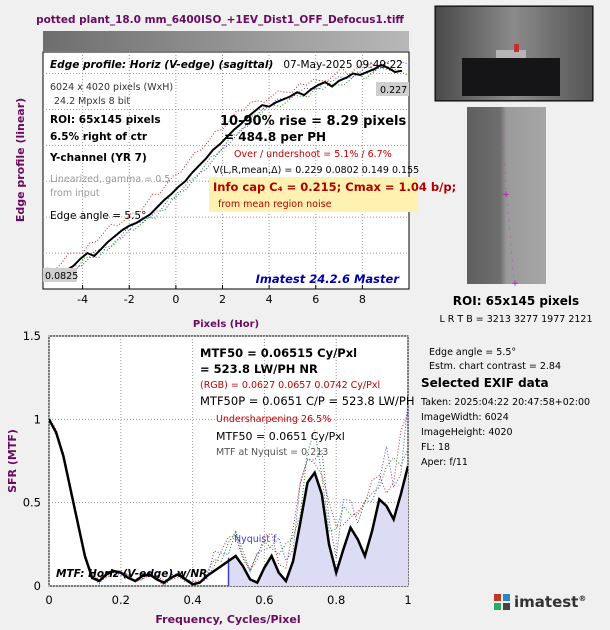 This screenshot has width=610, height=630. Describe the element at coordinates (20, 160) in the screenshot. I see `edge-ylabel: Edge profile (linear)` at that location.